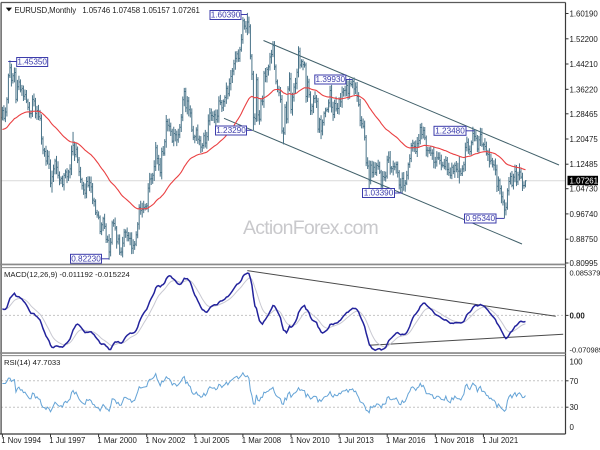 The width and height of the screenshot is (600, 450). What do you see at coordinates (212, 440) in the screenshot?
I see `svg-text: 1 Jul 2005` at bounding box center [212, 440].